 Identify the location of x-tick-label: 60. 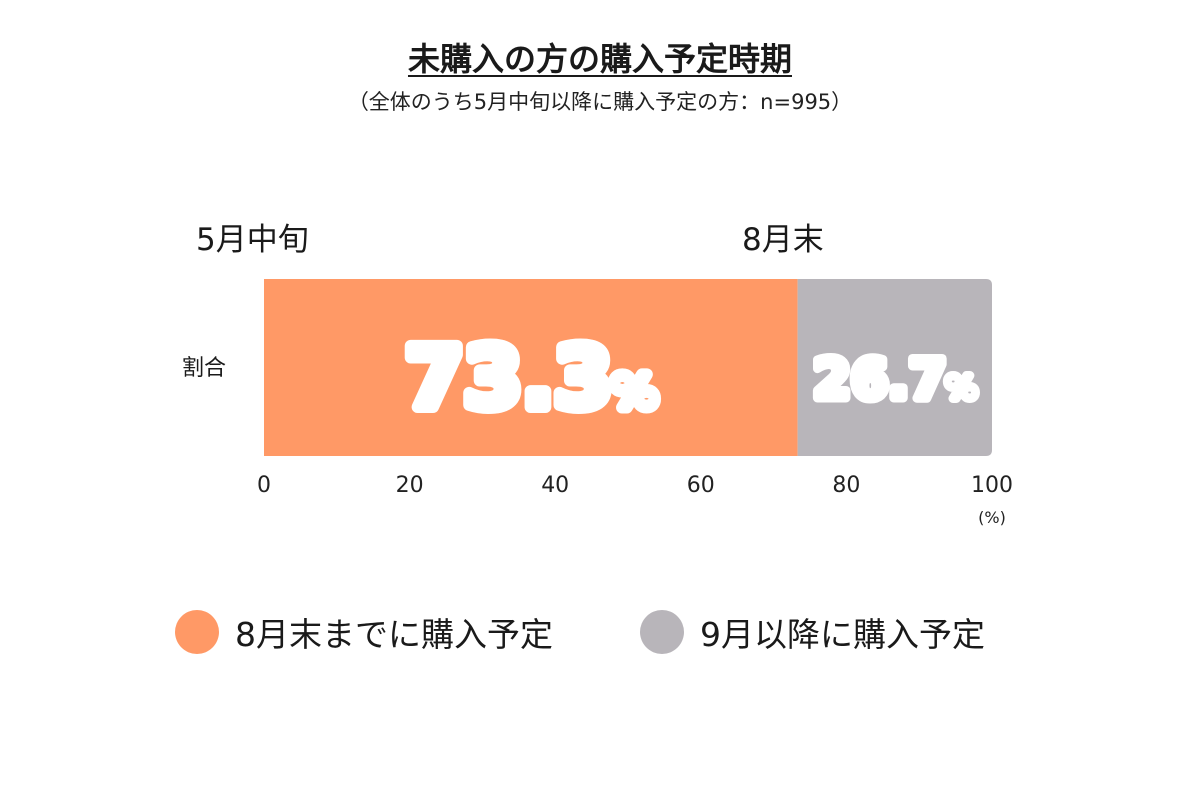
(701, 485).